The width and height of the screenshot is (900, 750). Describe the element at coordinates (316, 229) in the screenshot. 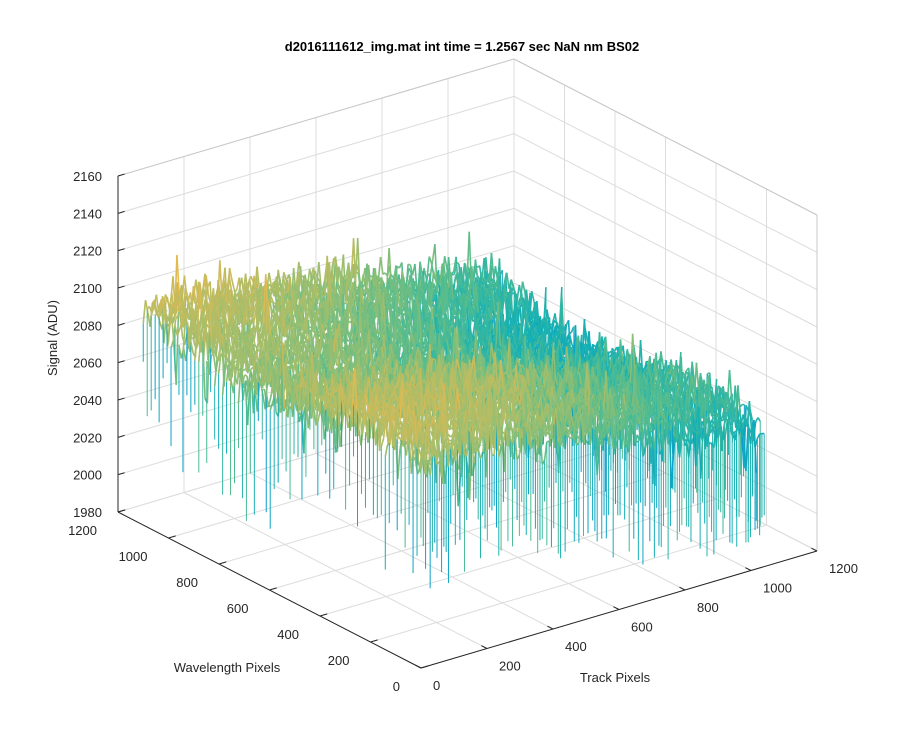

I see `wall-grid-z` at that location.